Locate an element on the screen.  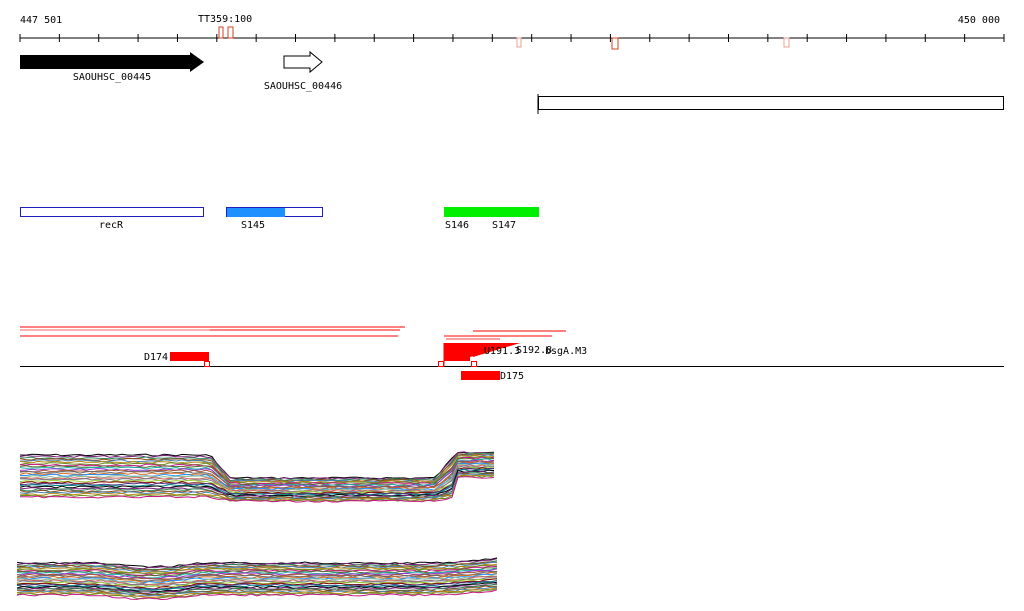
signal-panel-upper is located at coordinates (257, 477).